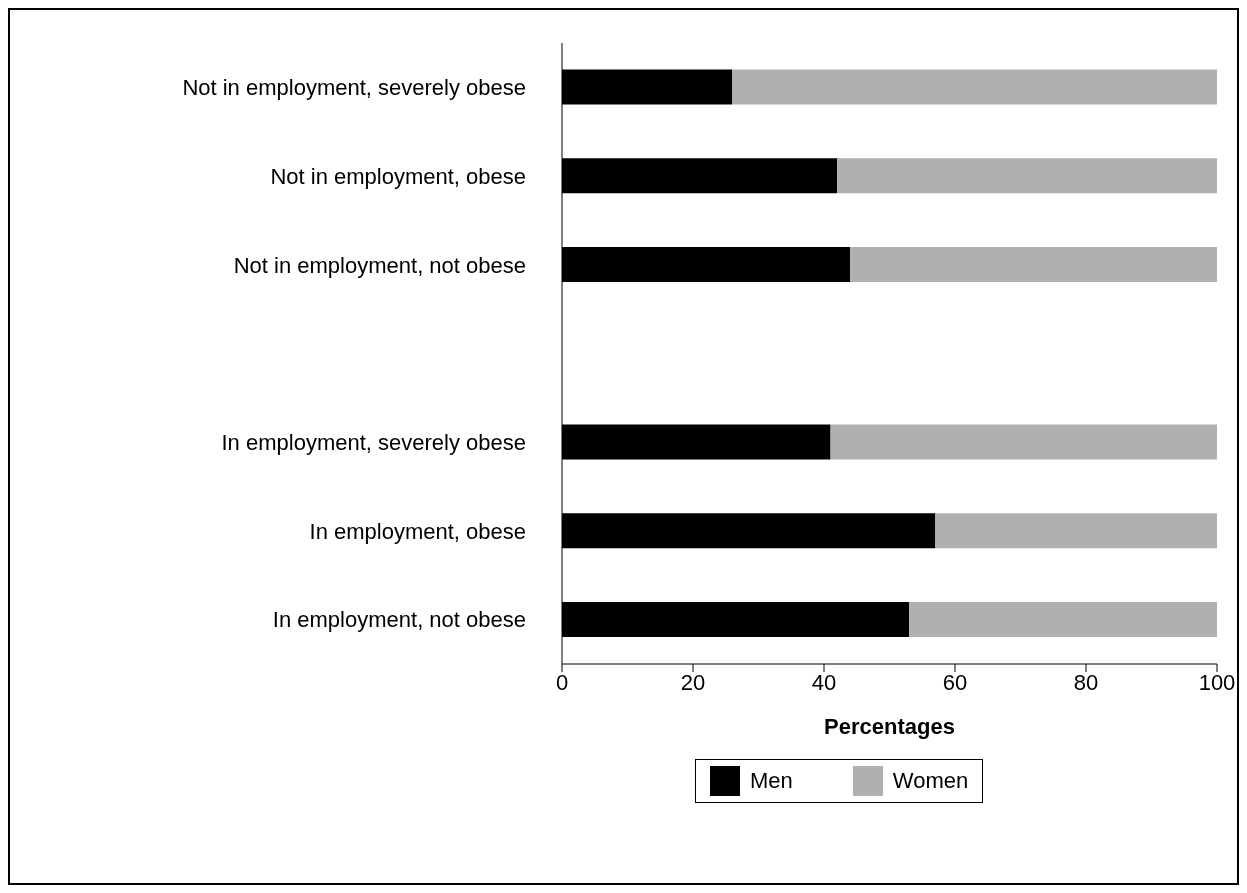 The image size is (1247, 893). What do you see at coordinates (930, 781) in the screenshot?
I see `legend-label: Women` at bounding box center [930, 781].